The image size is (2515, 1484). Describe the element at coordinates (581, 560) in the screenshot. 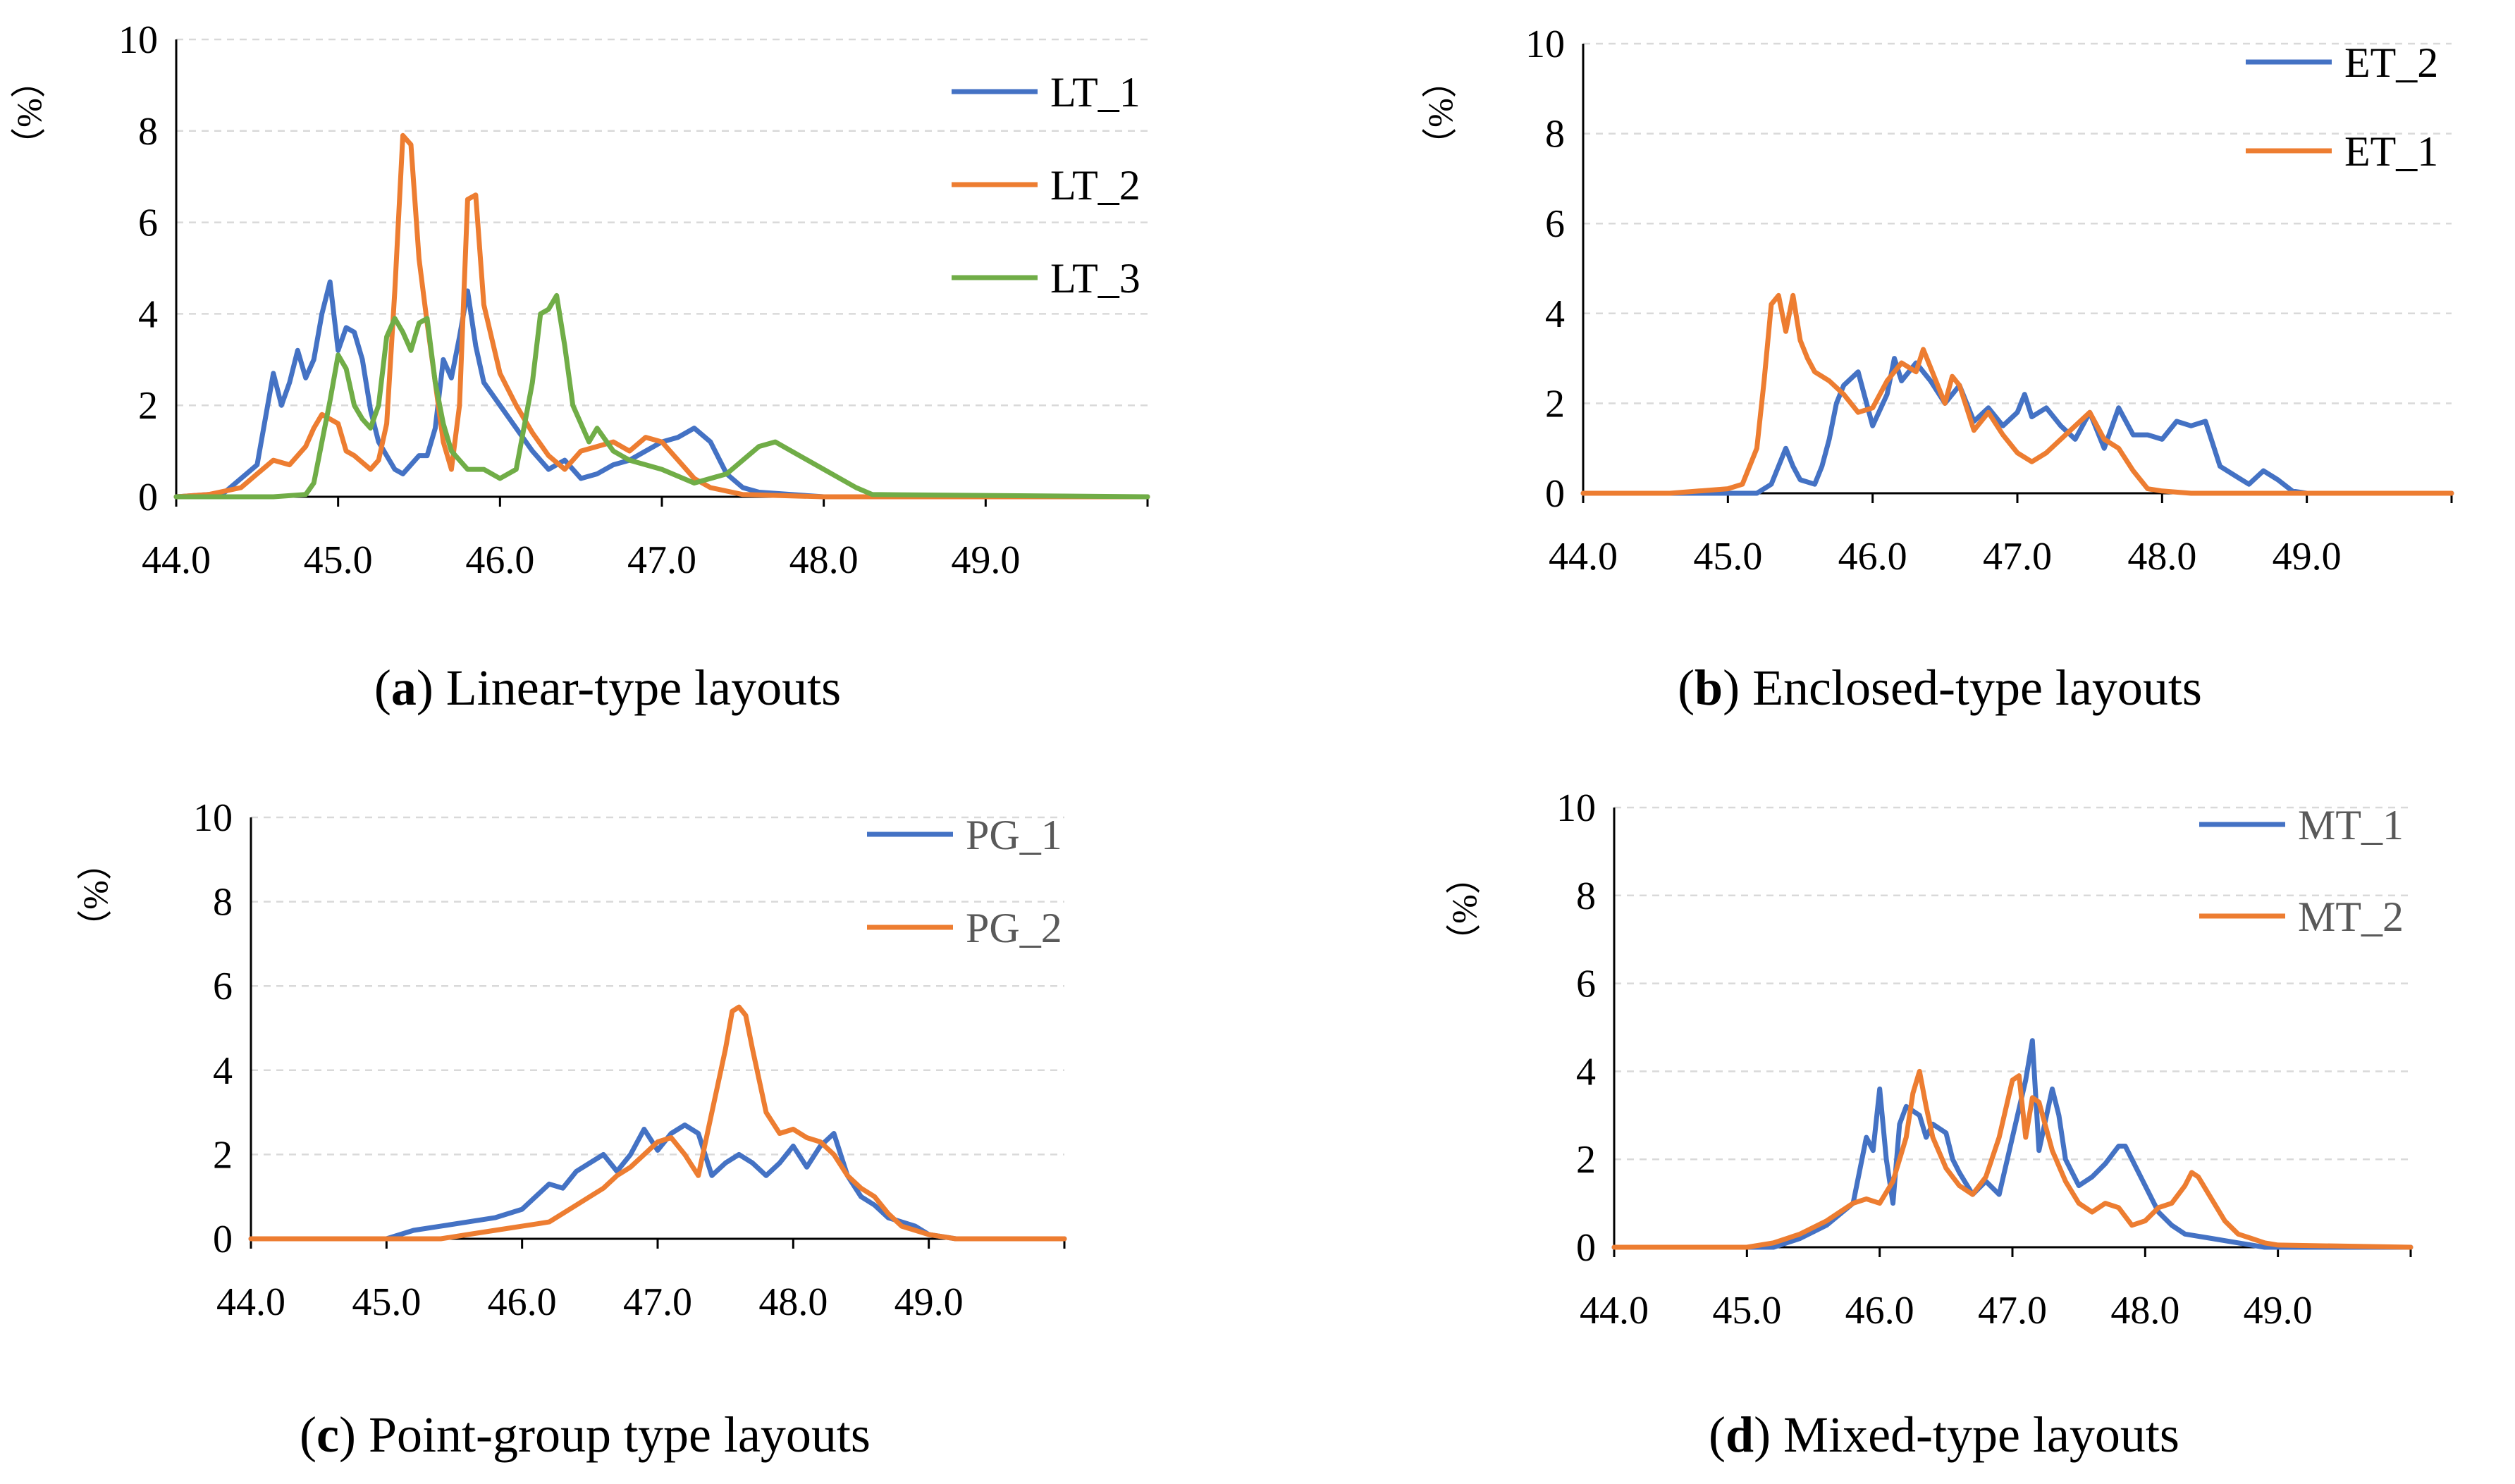

I see `panel-a-xticks: 44.0 45.0 46.0 47.0 48.0 49.0` at that location.